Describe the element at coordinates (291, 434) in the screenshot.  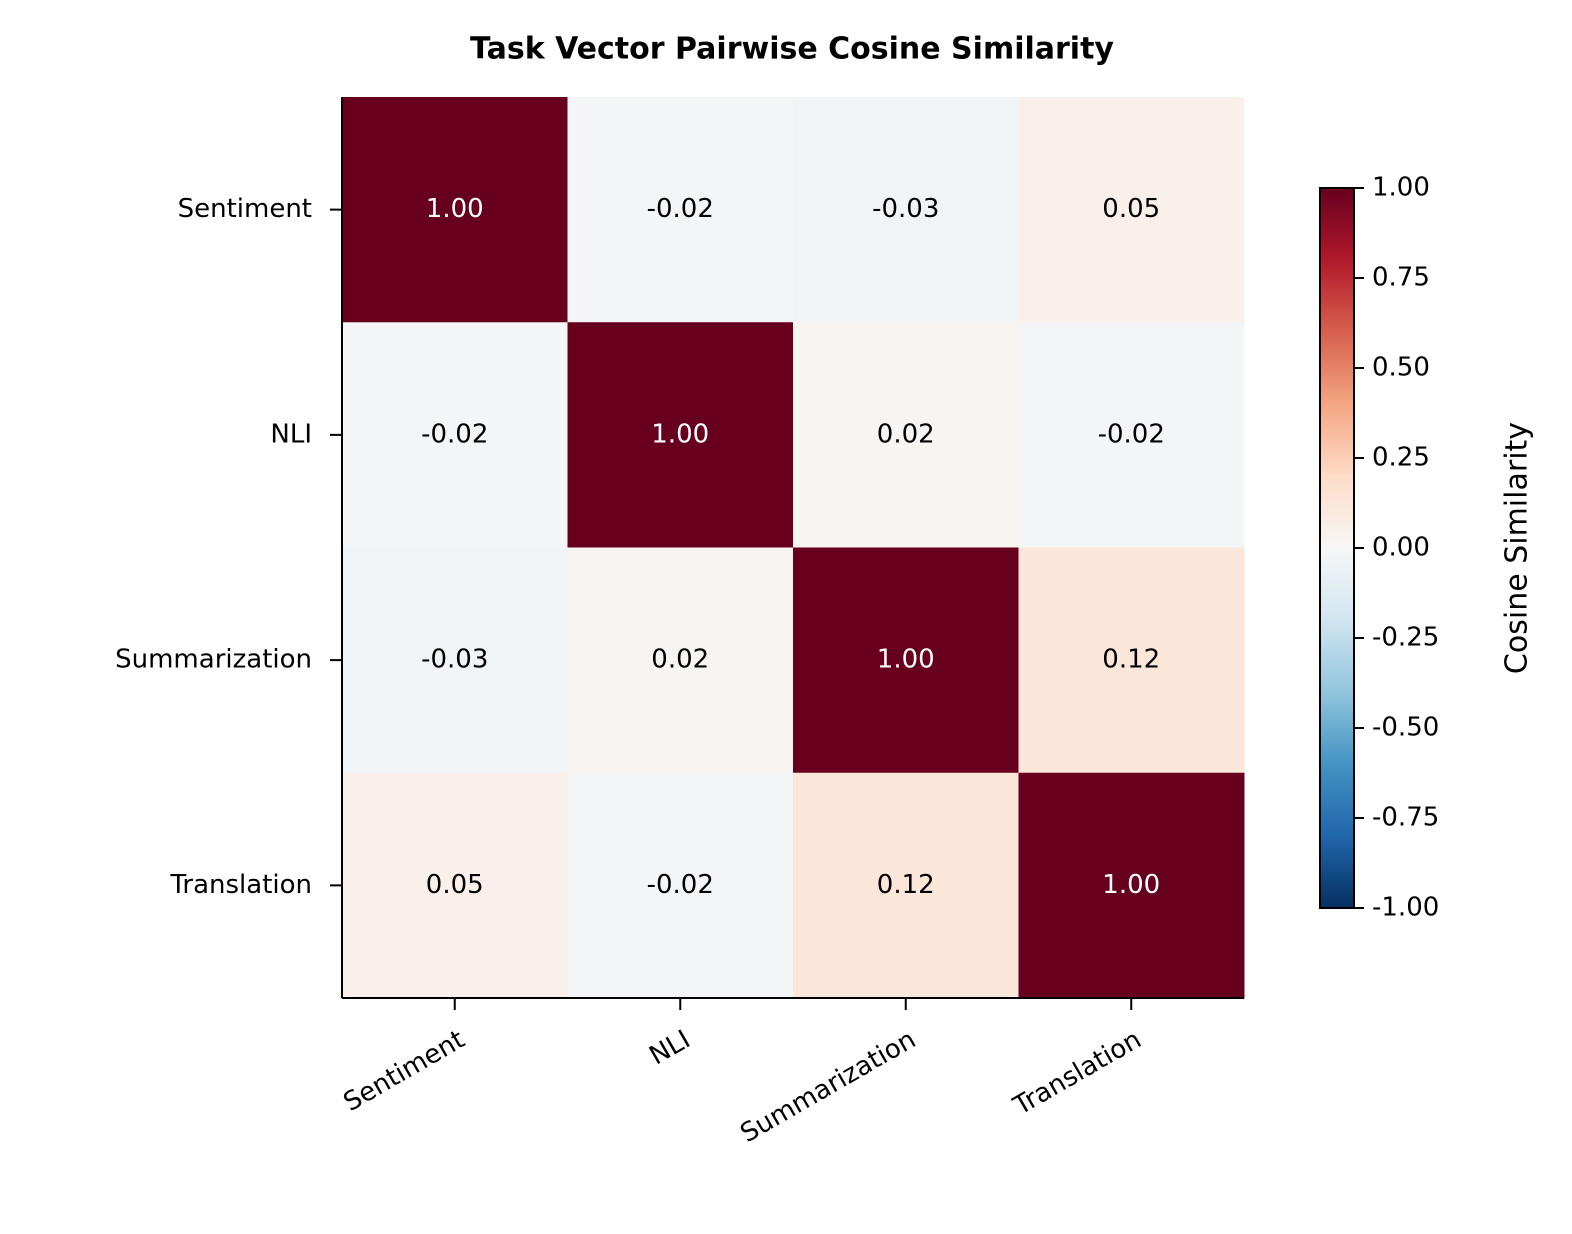
I see `y-tick-label: NLI` at that location.